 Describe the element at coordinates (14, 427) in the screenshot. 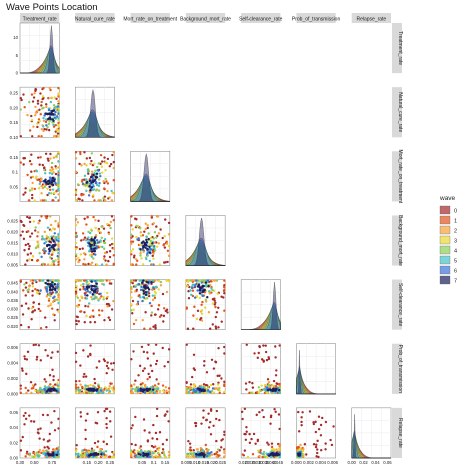

I see `y-tick-label: 0.04` at that location.